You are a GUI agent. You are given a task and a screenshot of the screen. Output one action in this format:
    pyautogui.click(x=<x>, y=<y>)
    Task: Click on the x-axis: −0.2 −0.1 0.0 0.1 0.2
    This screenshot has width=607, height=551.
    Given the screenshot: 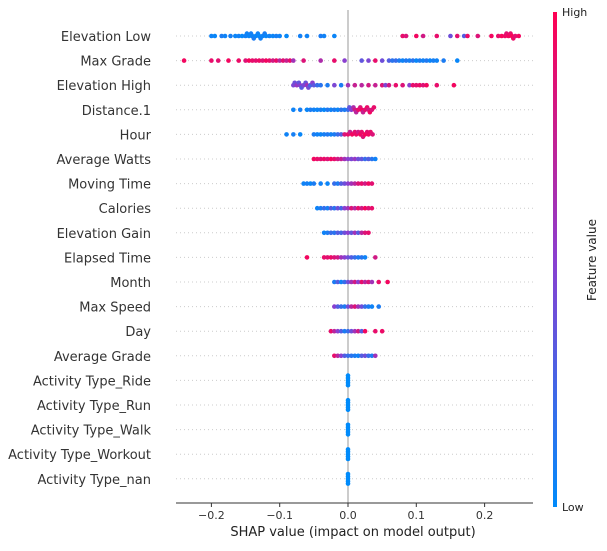 What is the action you would take?
    pyautogui.click(x=354, y=512)
    